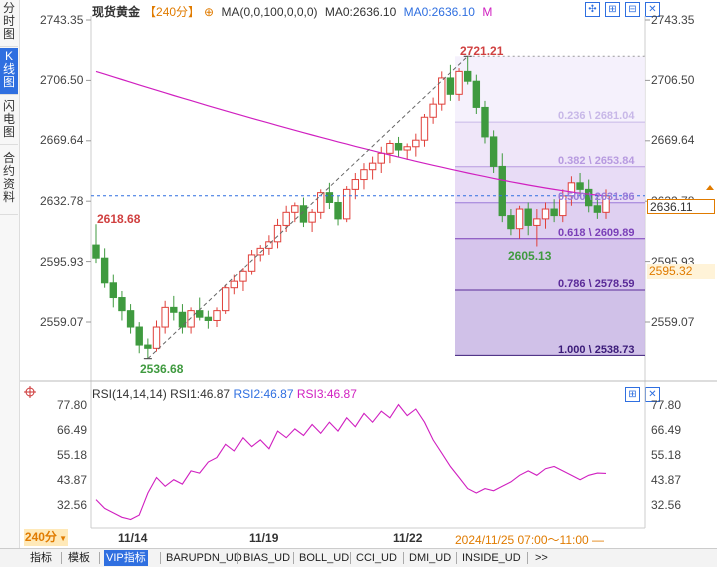 Image resolution: width=717 pixels, height=567 pixels. I want to click on dropdown-arrow-icon: ▼, so click(62, 538).